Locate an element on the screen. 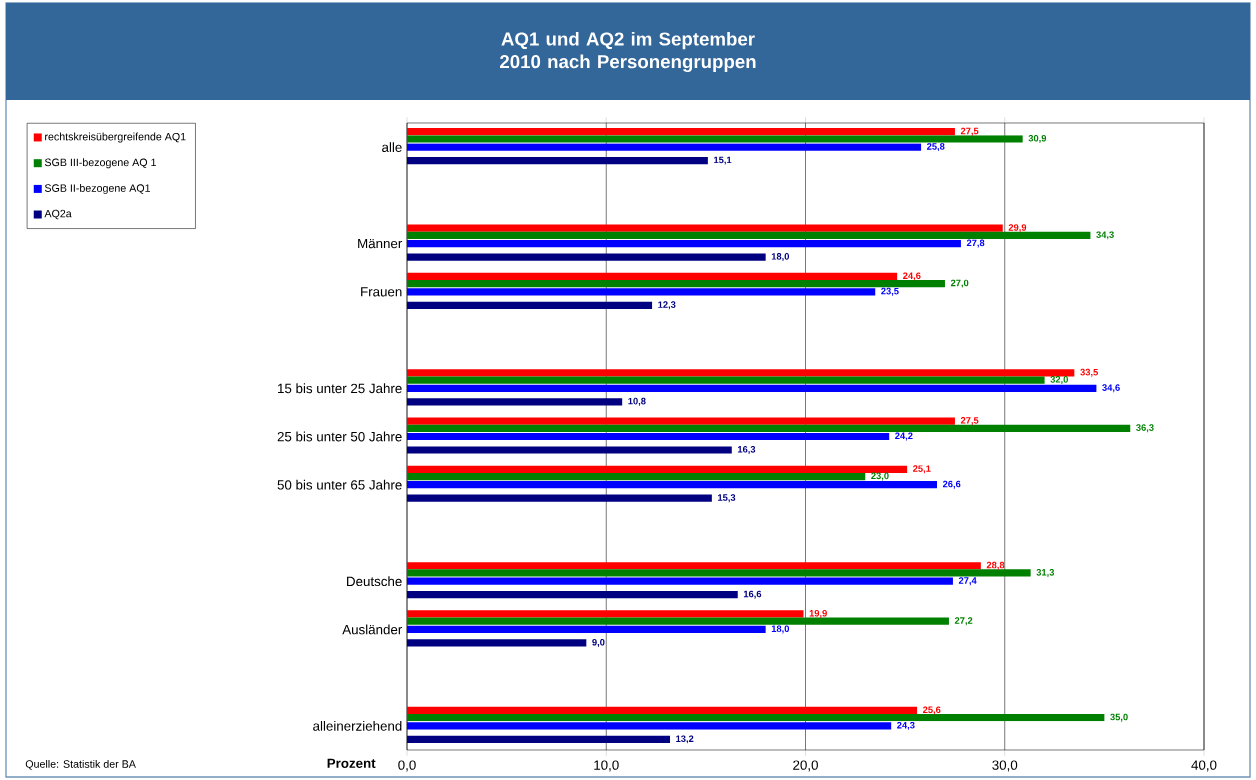 The image size is (1256, 780). data-label: 16,6 is located at coordinates (752, 594).